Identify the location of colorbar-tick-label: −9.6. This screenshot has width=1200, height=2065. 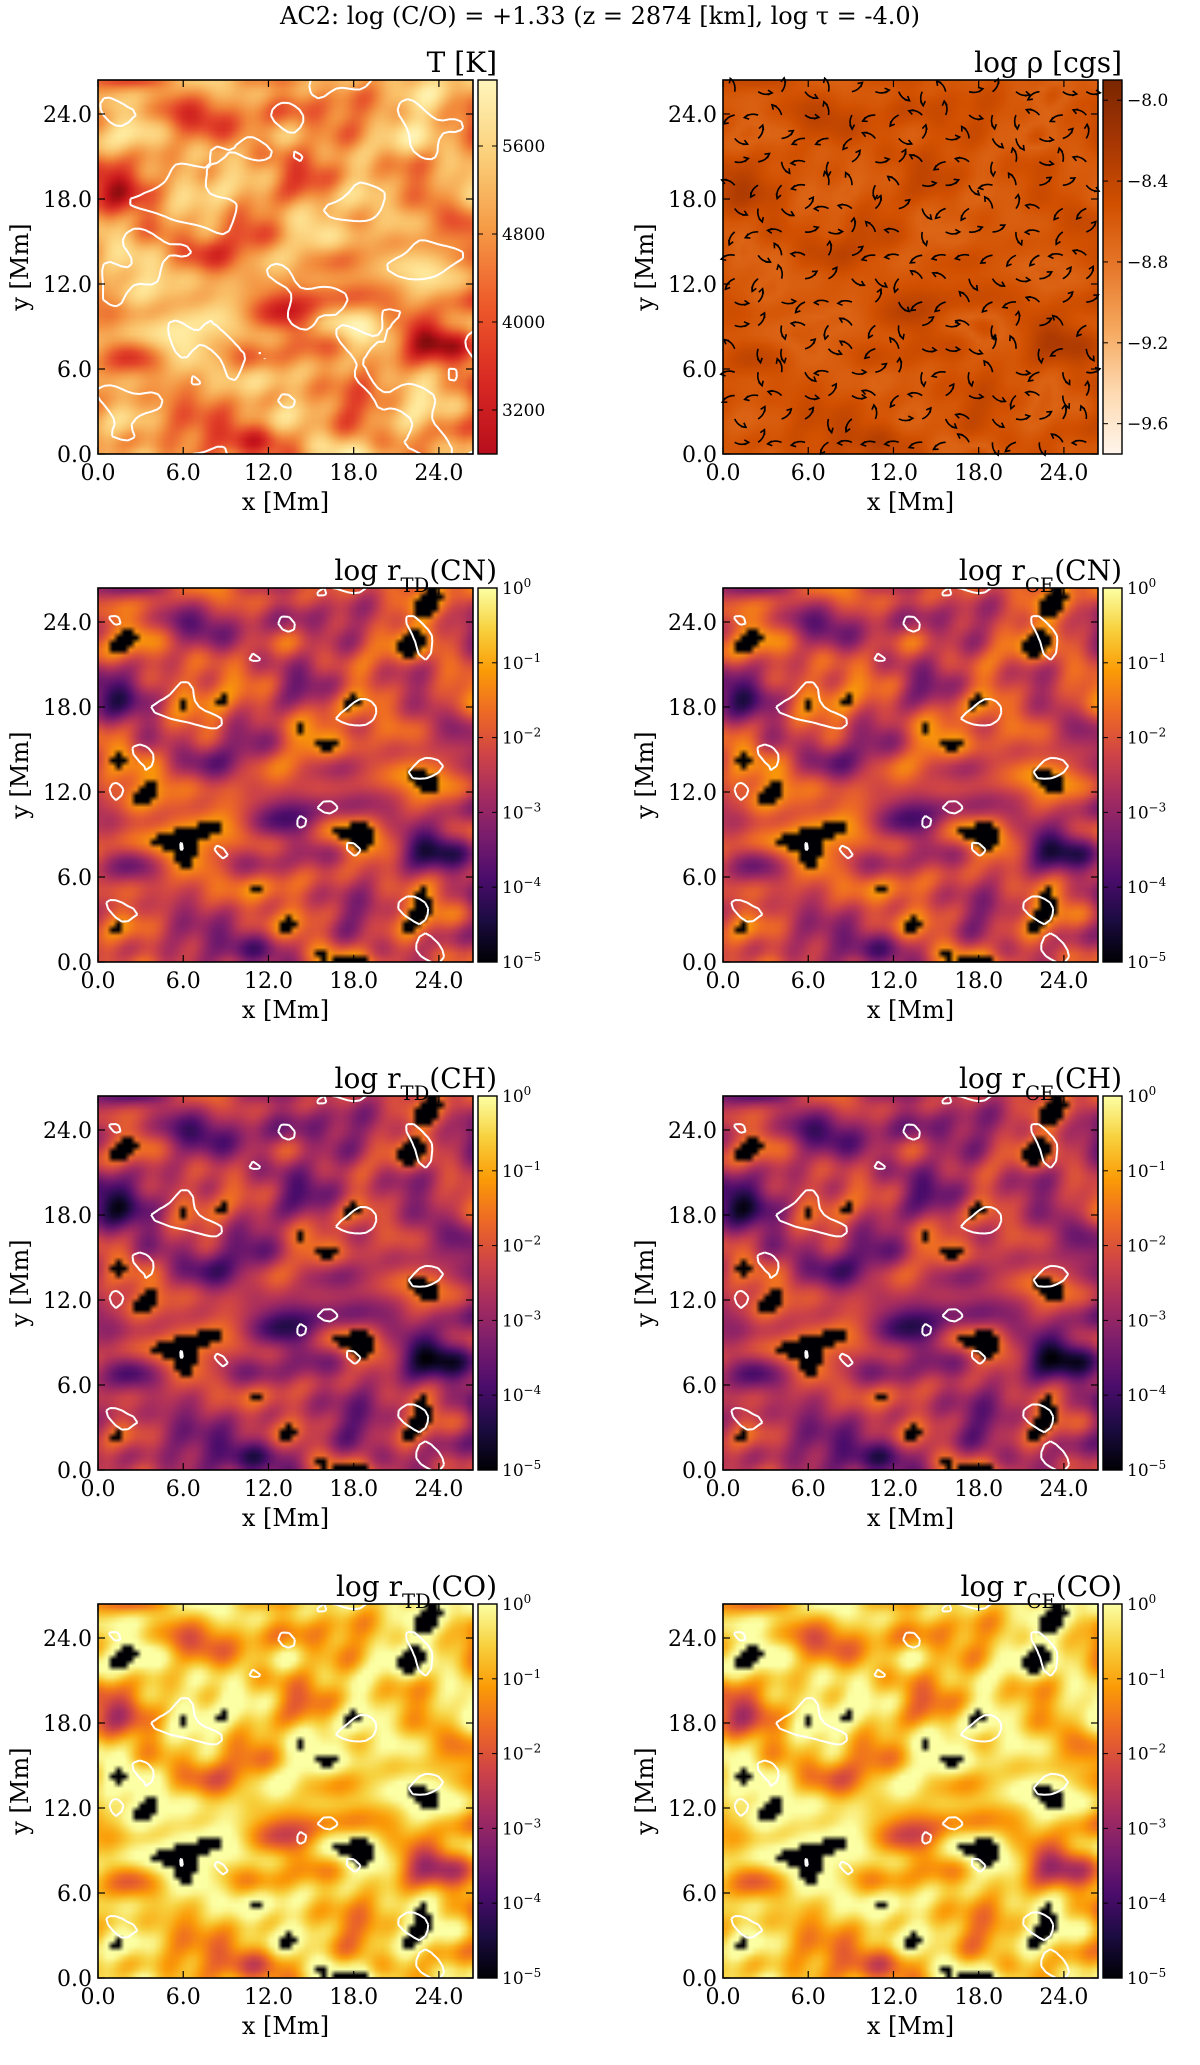
(1147, 425).